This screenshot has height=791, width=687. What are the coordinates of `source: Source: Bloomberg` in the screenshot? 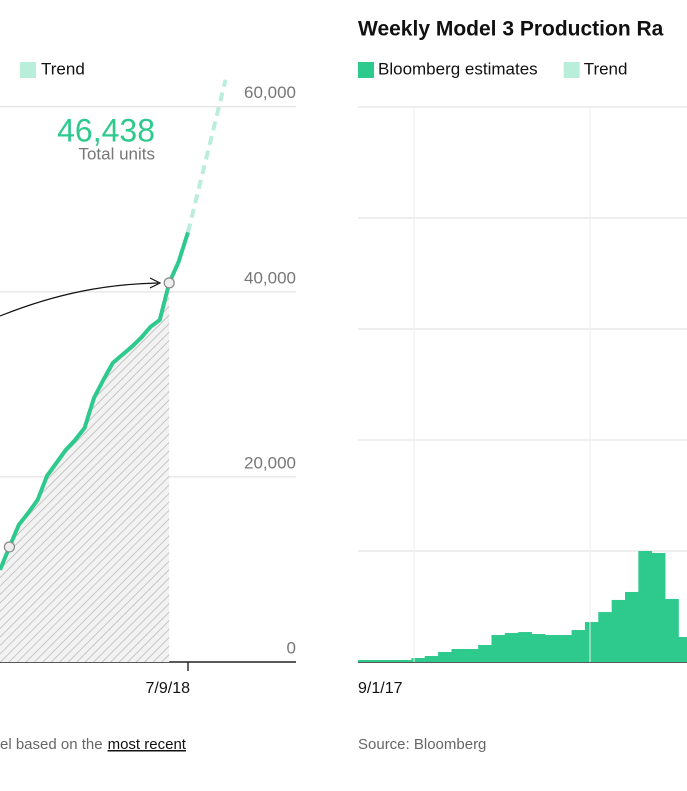 It's located at (422, 744).